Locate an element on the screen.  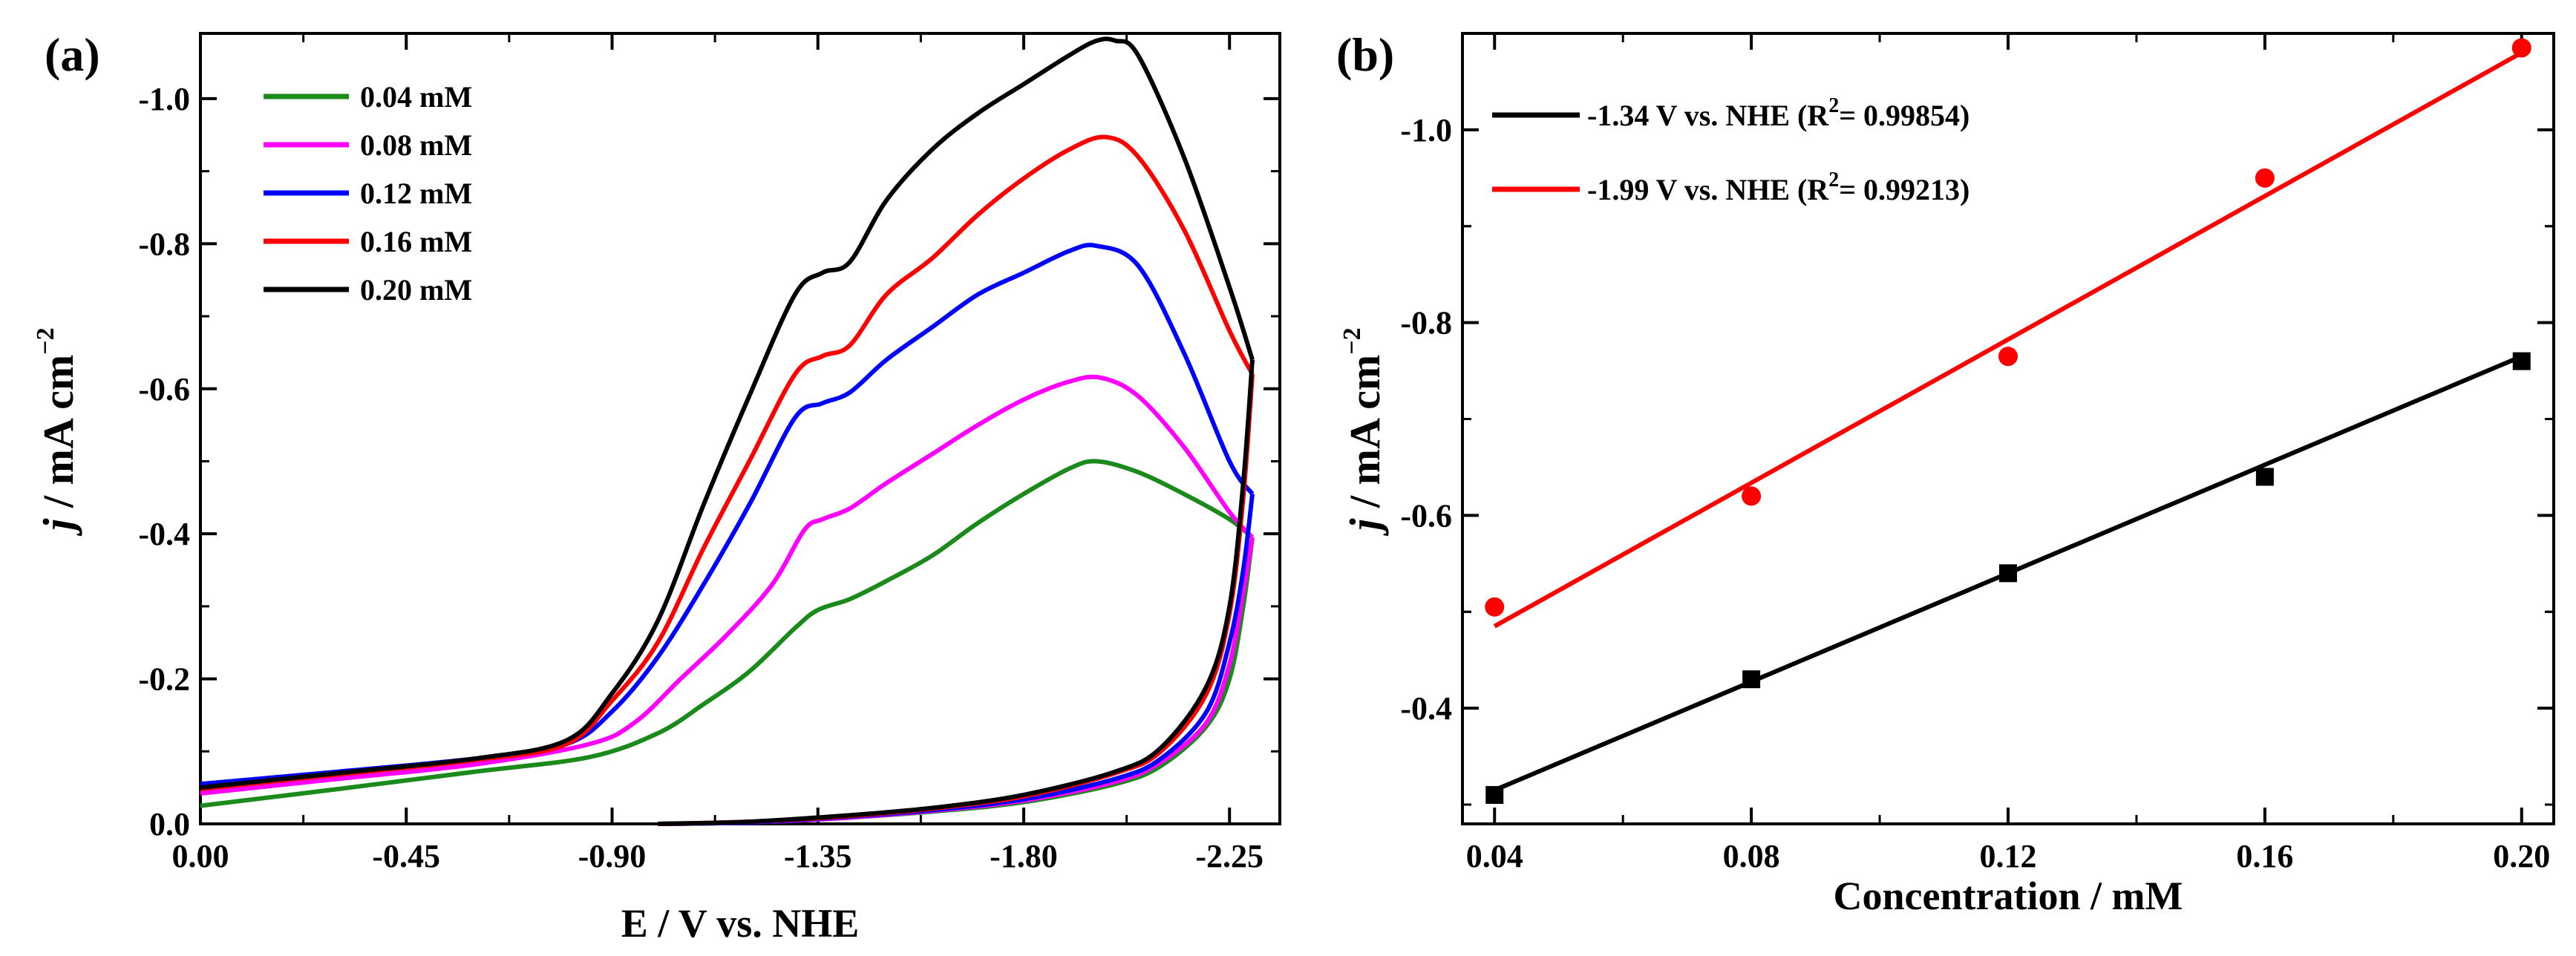
panel-a-y-axis-label-exponent: −2 is located at coordinates (45, 340).